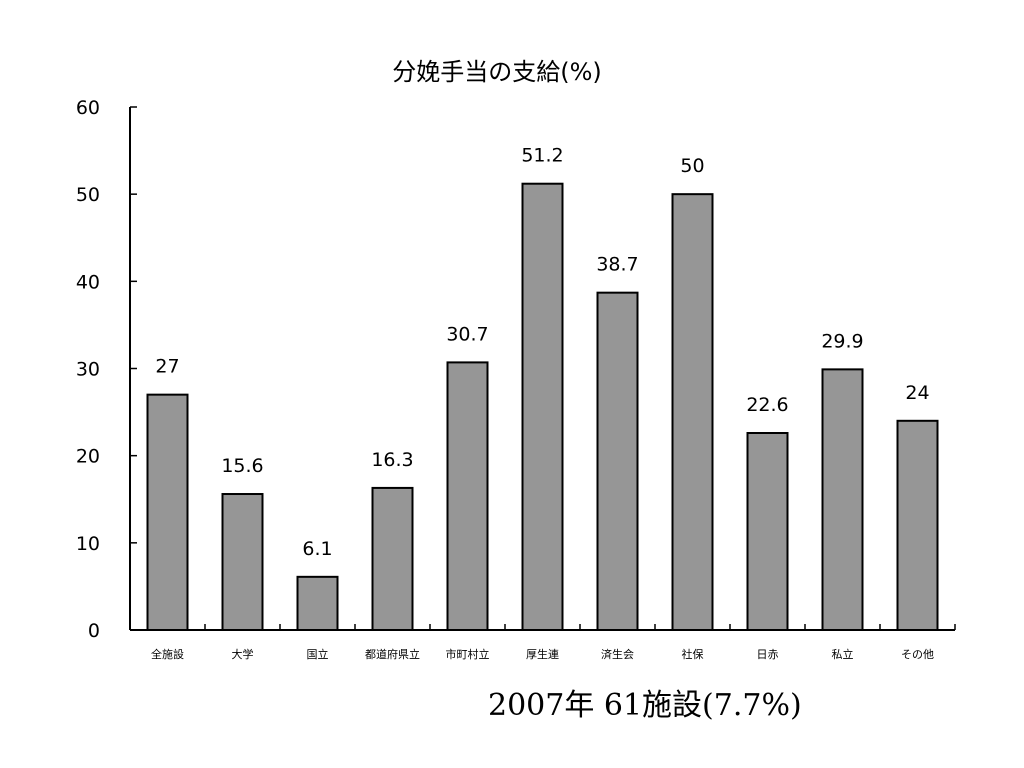 The height and width of the screenshot is (768, 1024). What do you see at coordinates (617, 265) in the screenshot?
I see `data-label: 38.7` at bounding box center [617, 265].